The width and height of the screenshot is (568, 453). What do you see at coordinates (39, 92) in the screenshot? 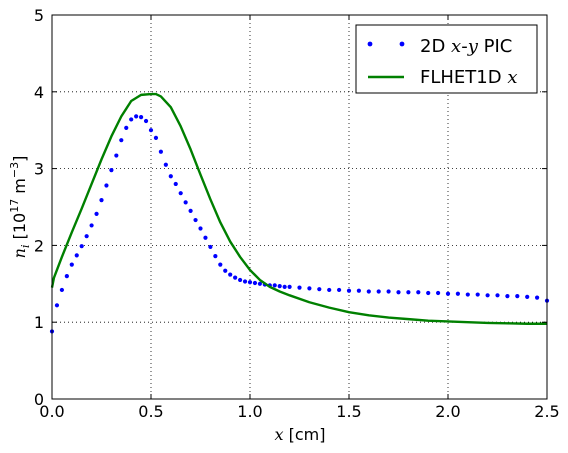
I see `y-tick-label: 4` at bounding box center [39, 92].